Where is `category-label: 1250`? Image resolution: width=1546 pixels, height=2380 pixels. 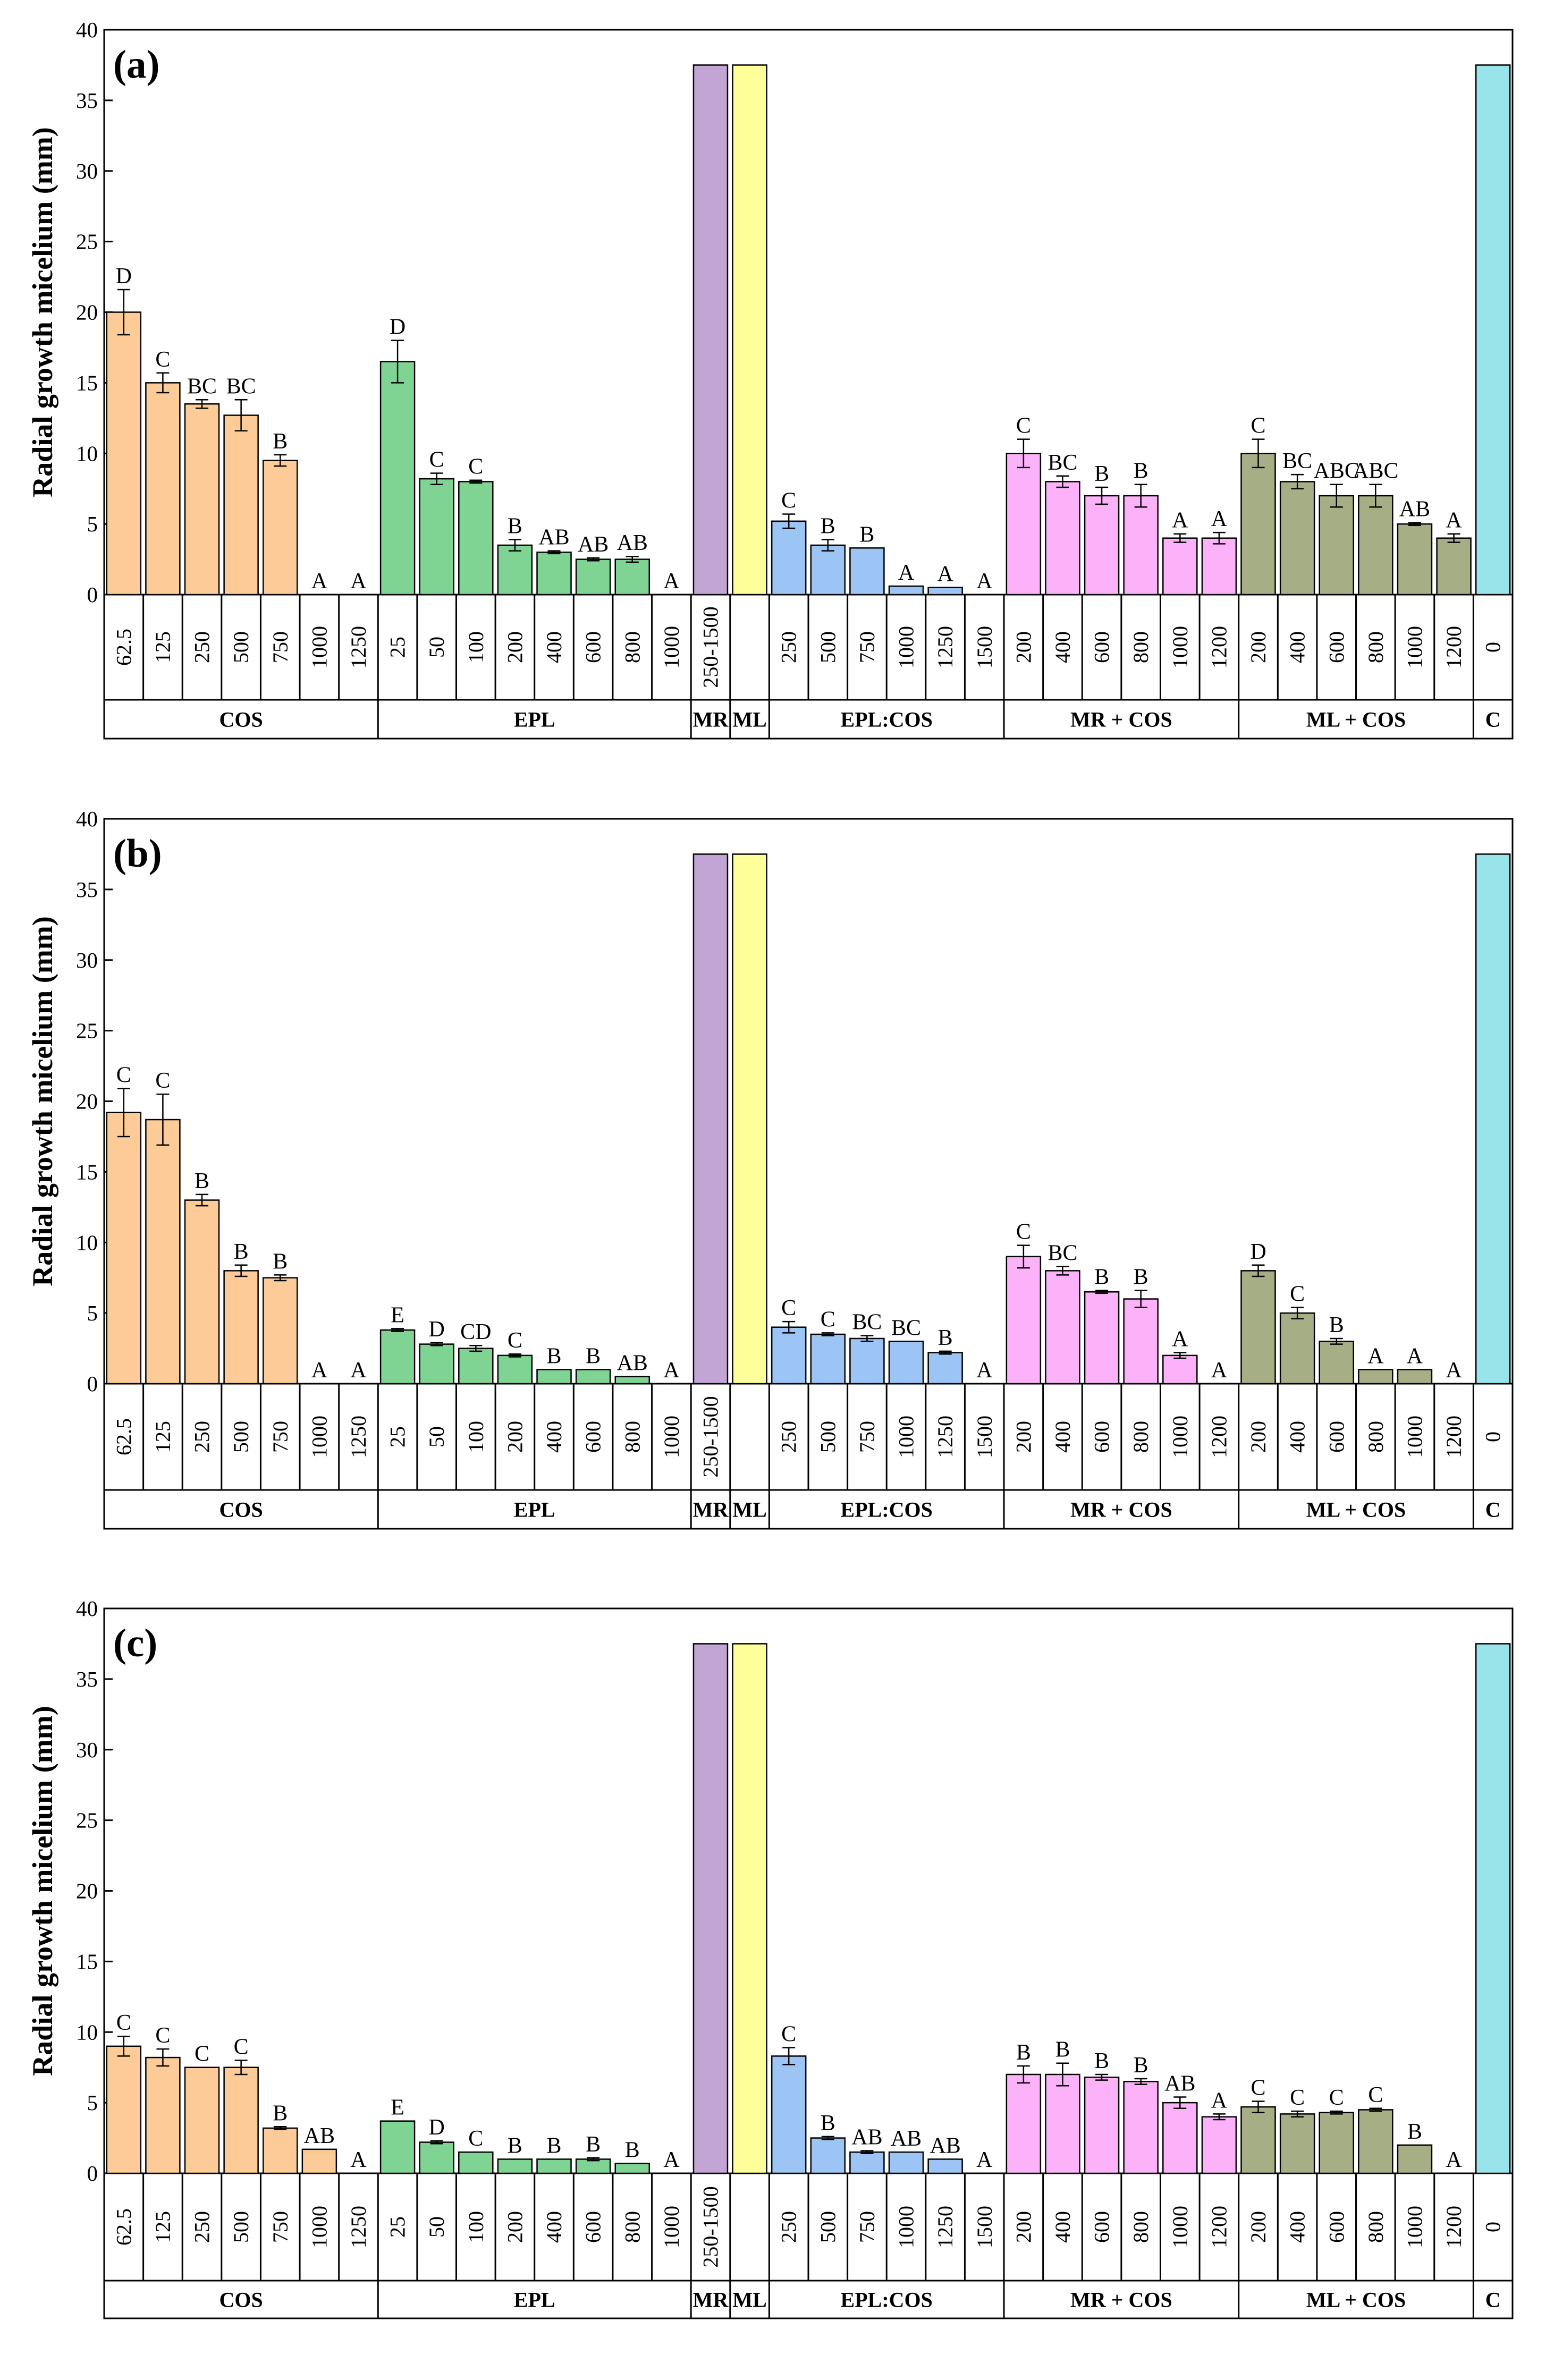 category-label: 1250 is located at coordinates (358, 2227).